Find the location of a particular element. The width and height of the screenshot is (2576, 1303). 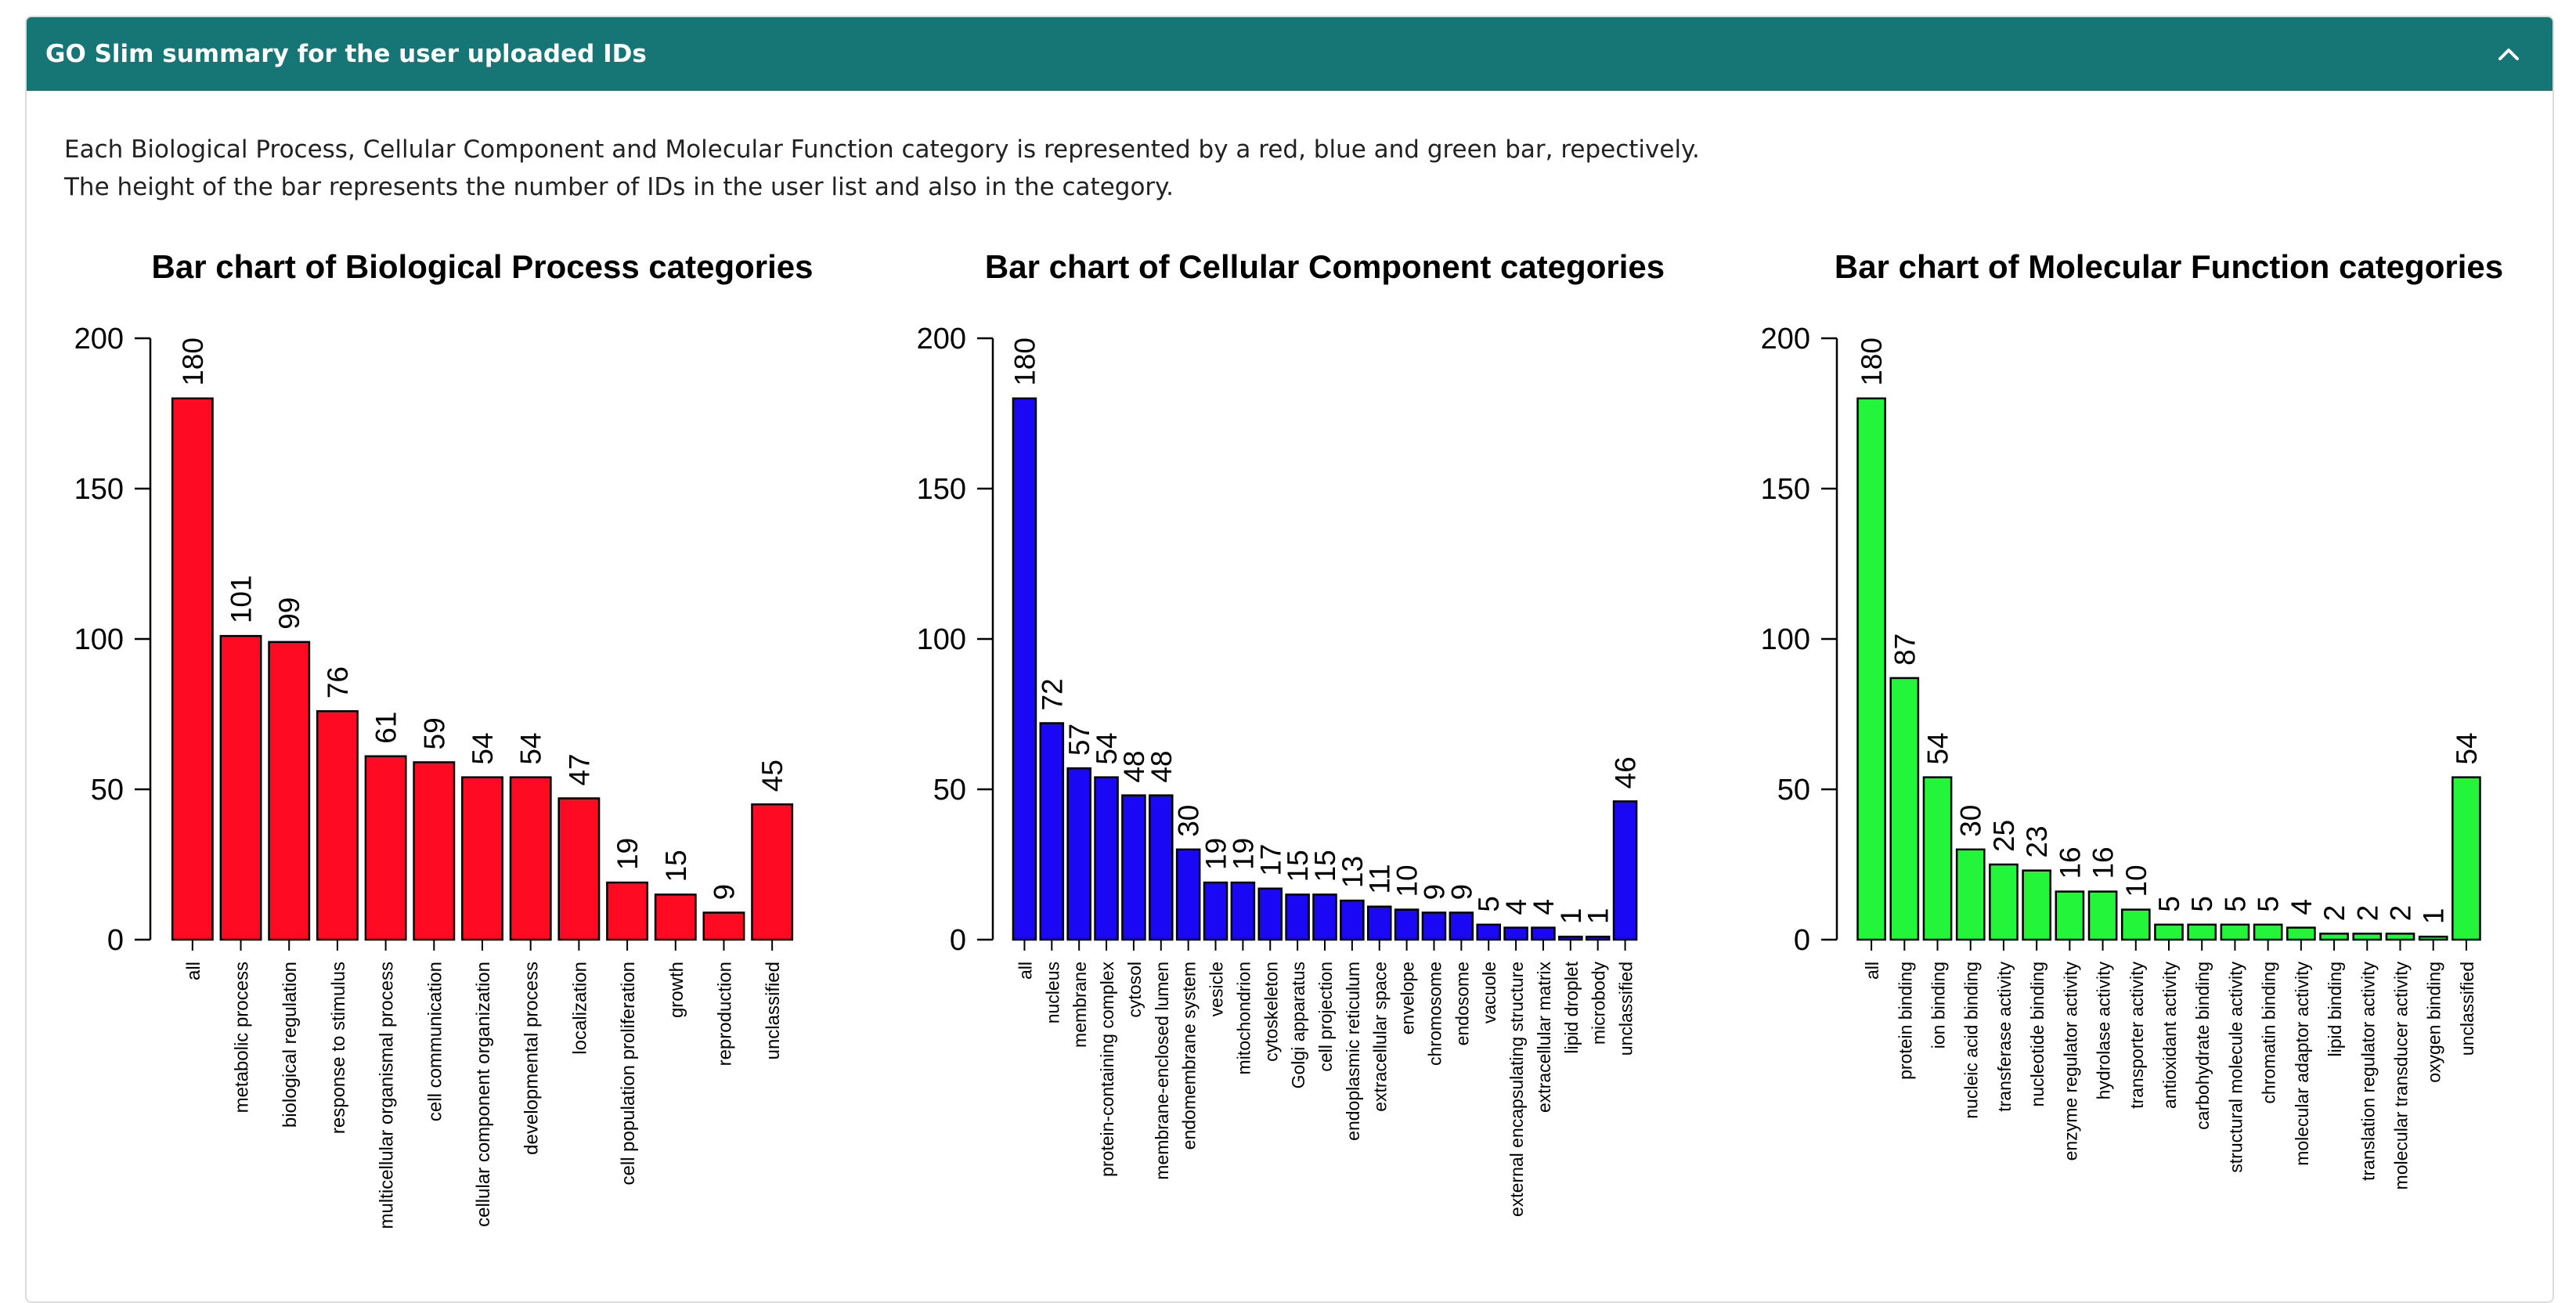

x-tick-label: antioxidant activity is located at coordinates (2169, 1035).